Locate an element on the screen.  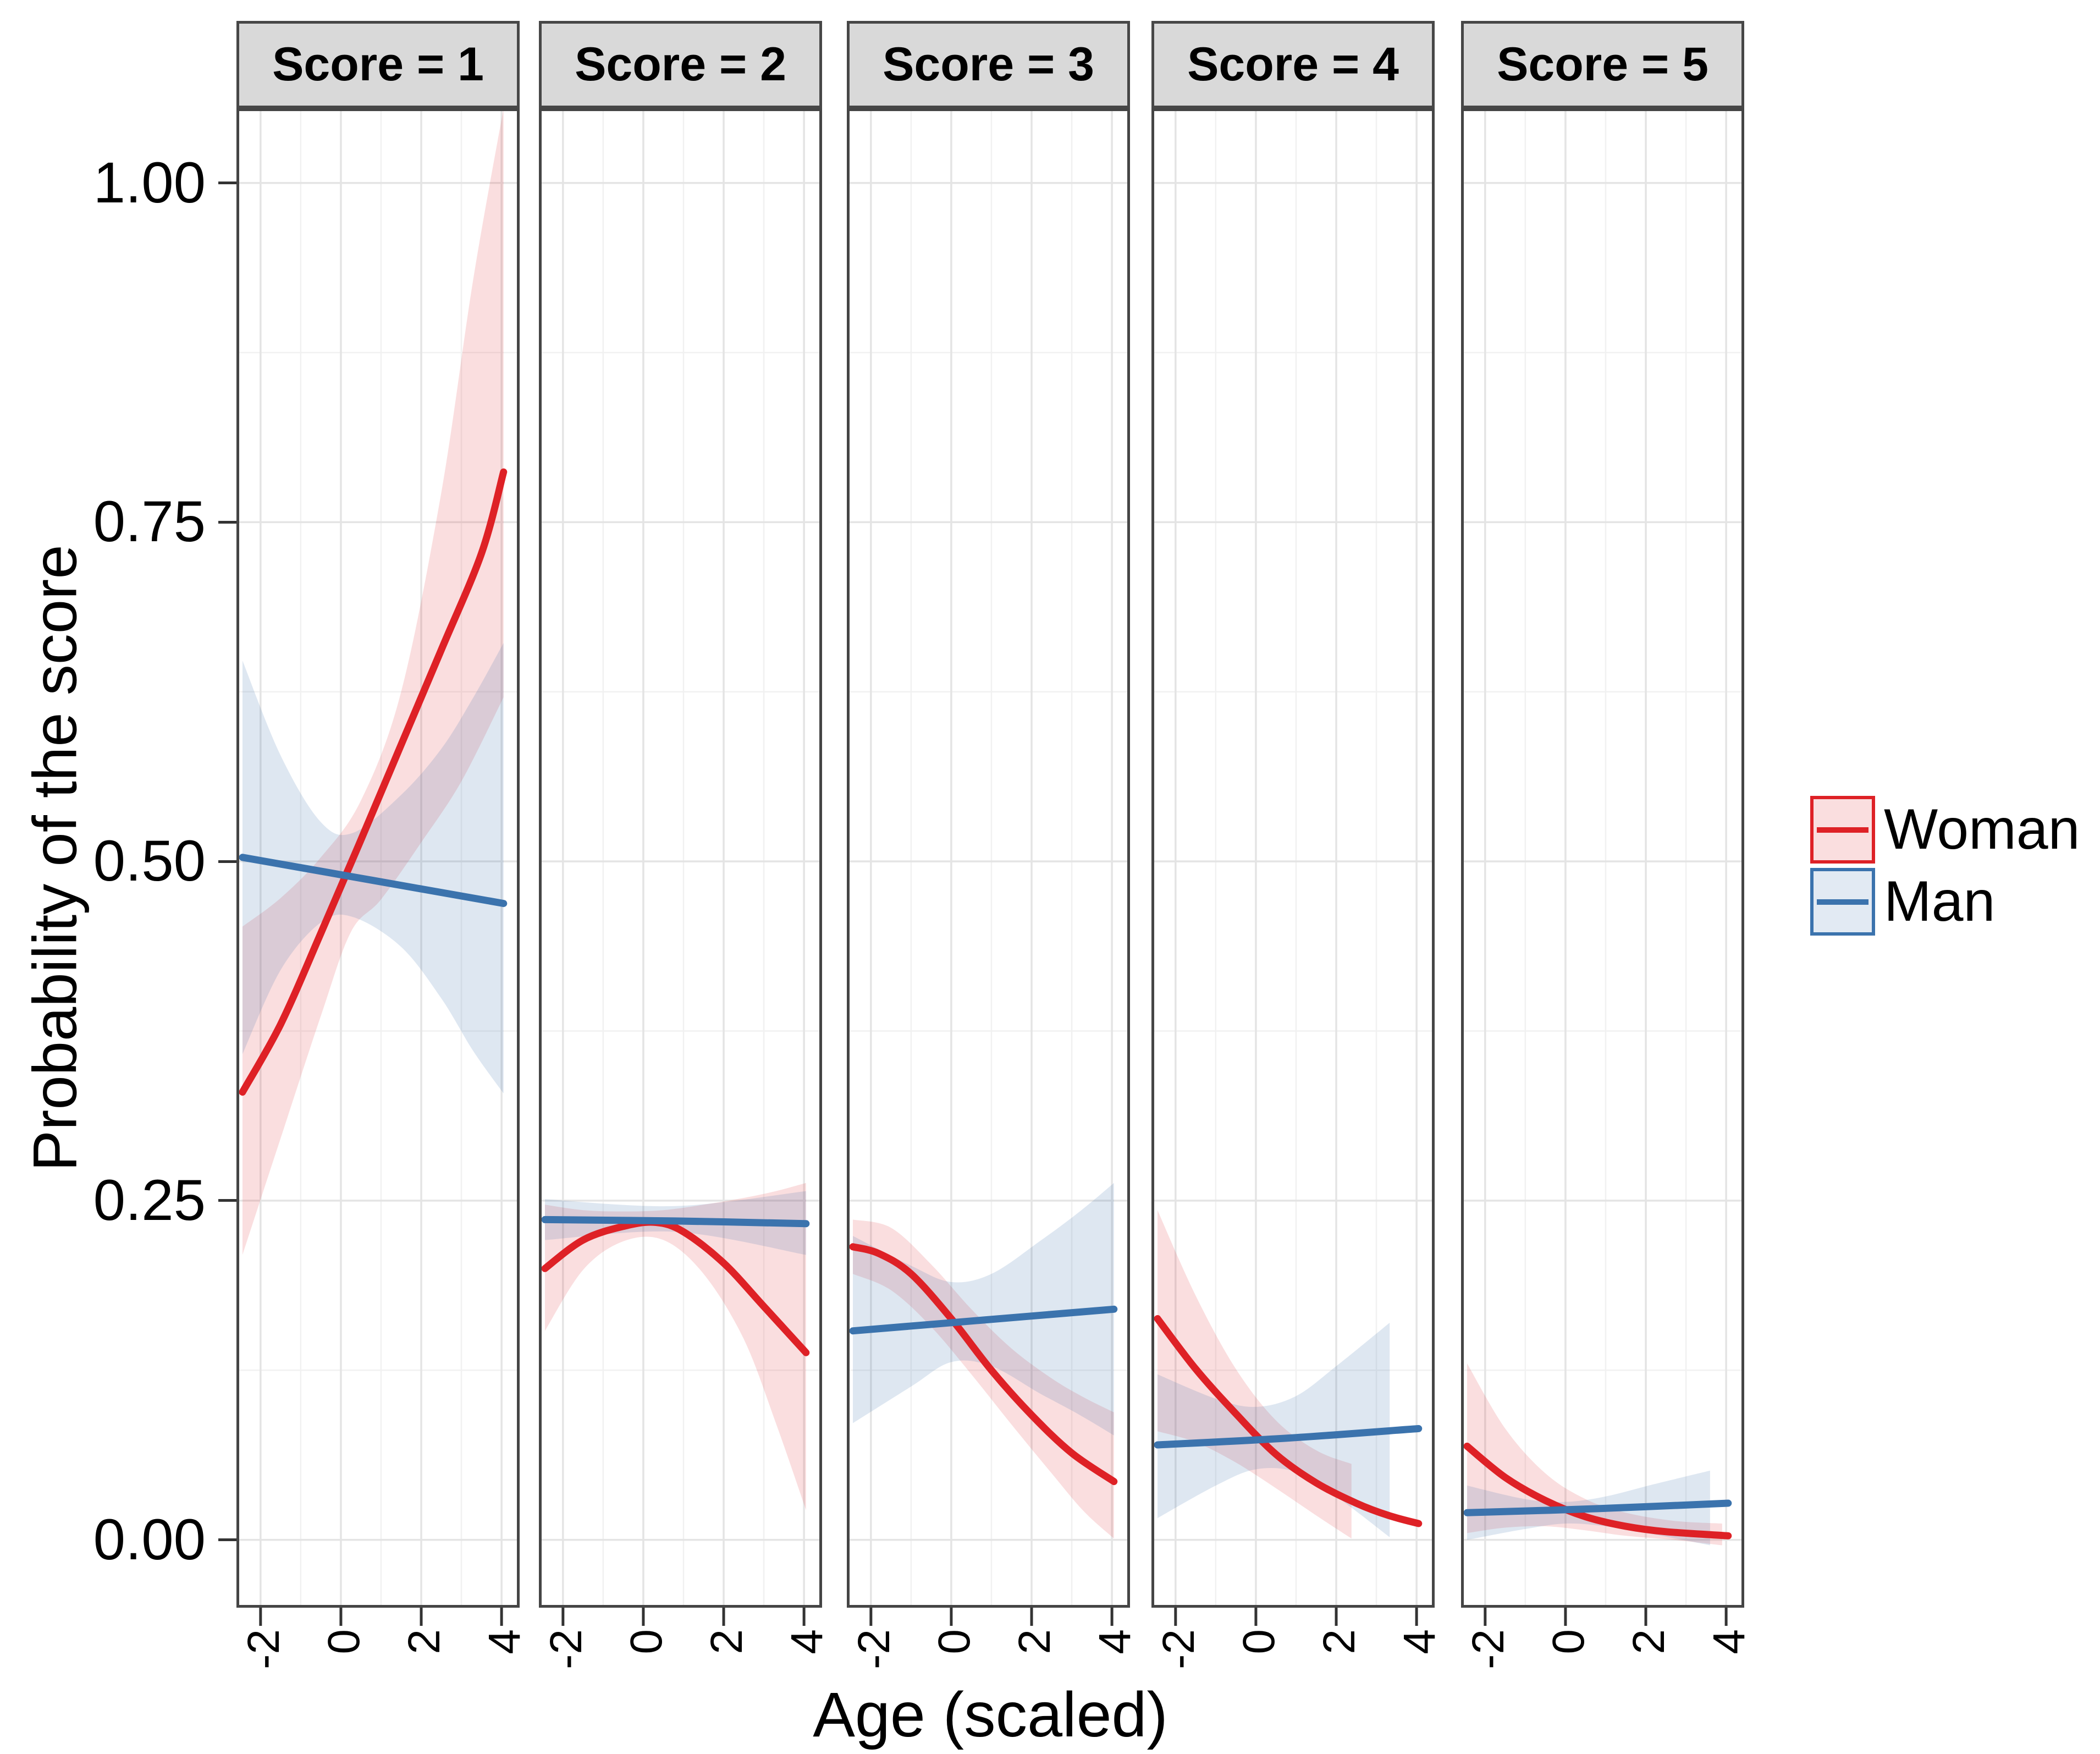
y-tick-label: 0.75 is located at coordinates (149, 522).